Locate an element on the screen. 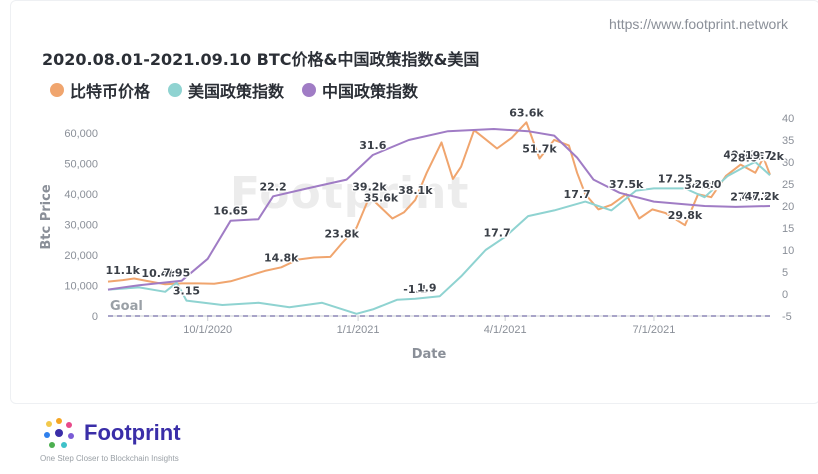 This screenshot has height=474, width=818. y-right-tick-label: 20 is located at coordinates (788, 207).